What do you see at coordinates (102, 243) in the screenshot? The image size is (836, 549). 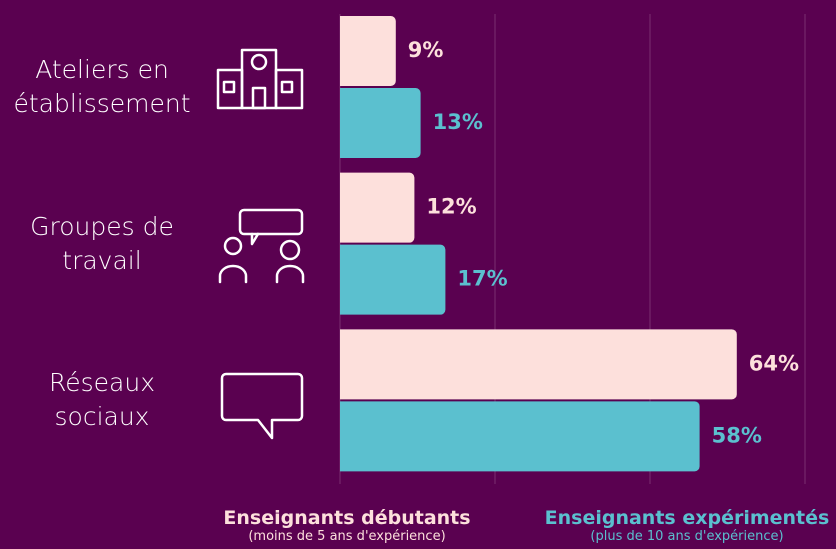 I see `category-label: Groupes de travail` at bounding box center [102, 243].